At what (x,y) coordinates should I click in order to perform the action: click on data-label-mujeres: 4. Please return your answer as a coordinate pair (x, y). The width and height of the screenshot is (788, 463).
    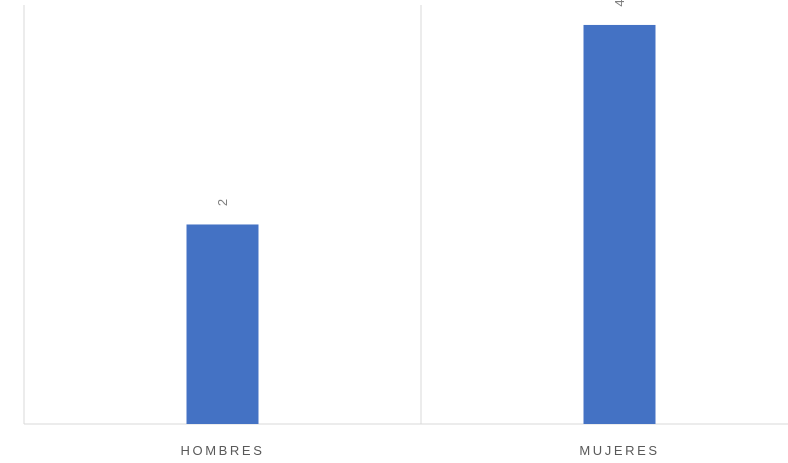
    Looking at the image, I should click on (619, 3).